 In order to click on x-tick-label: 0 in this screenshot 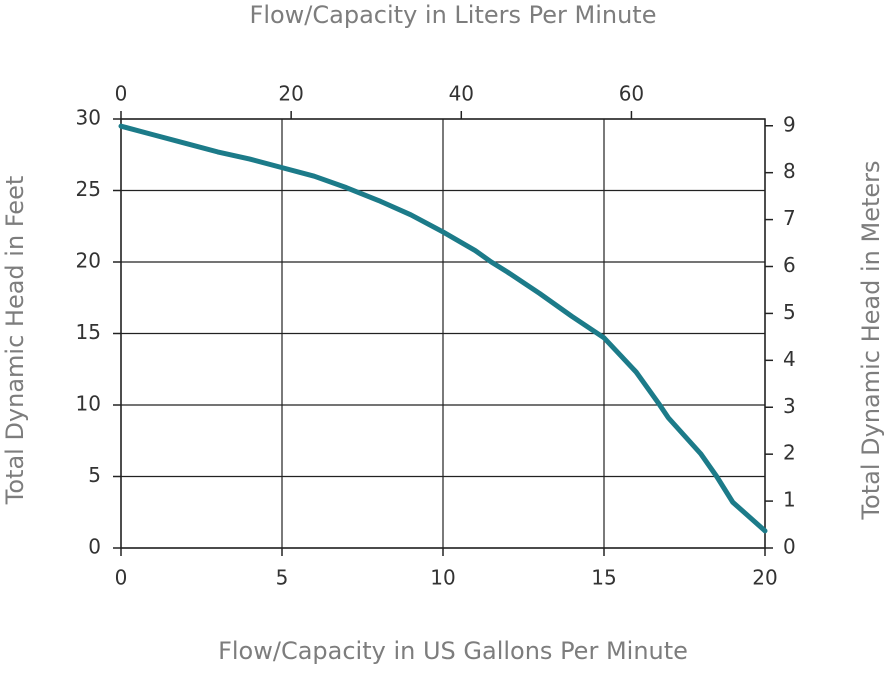, I will do `click(121, 578)`.